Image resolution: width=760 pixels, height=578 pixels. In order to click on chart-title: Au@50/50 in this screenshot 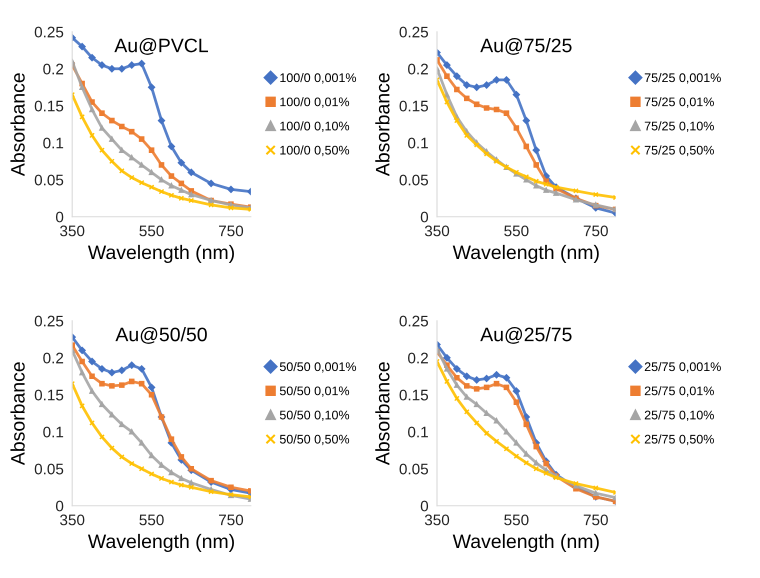, I will do `click(161, 335)`.